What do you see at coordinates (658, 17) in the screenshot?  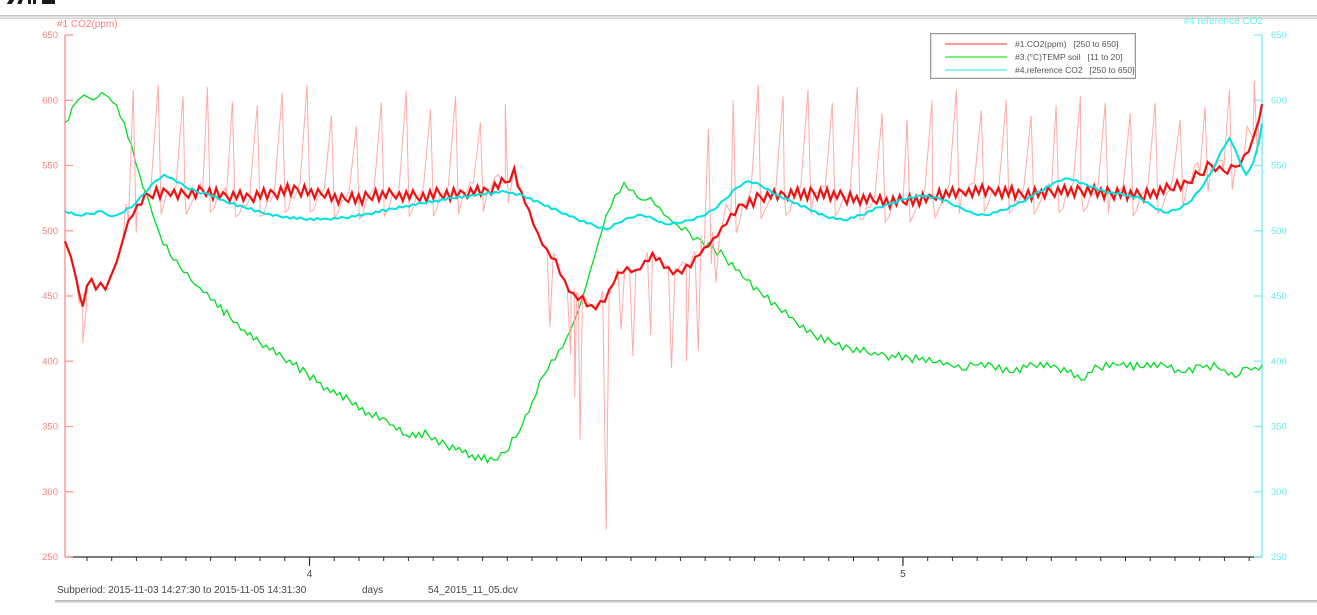 I see `top-separator` at bounding box center [658, 17].